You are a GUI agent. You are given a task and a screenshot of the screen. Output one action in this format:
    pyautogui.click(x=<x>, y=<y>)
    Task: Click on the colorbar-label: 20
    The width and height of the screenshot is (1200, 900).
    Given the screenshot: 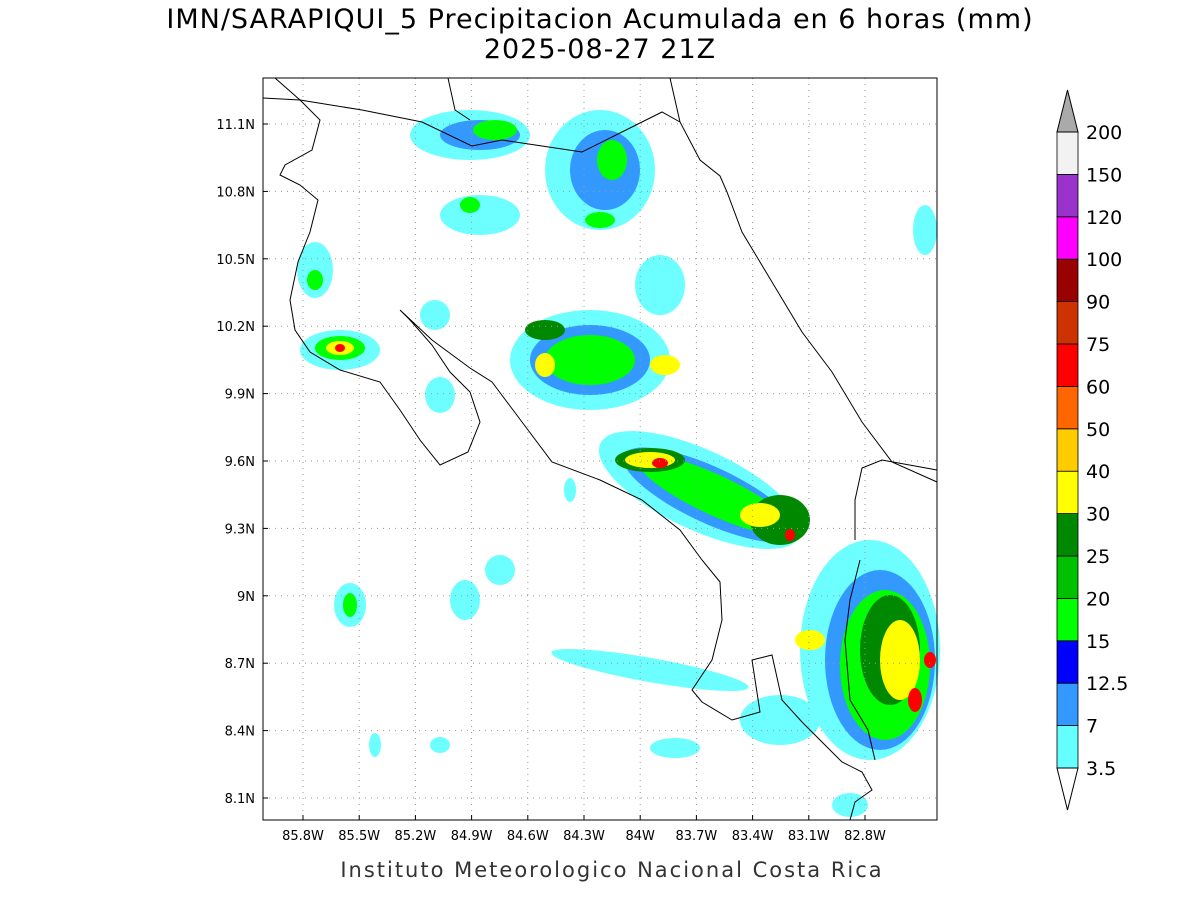 What is the action you would take?
    pyautogui.click(x=1098, y=599)
    